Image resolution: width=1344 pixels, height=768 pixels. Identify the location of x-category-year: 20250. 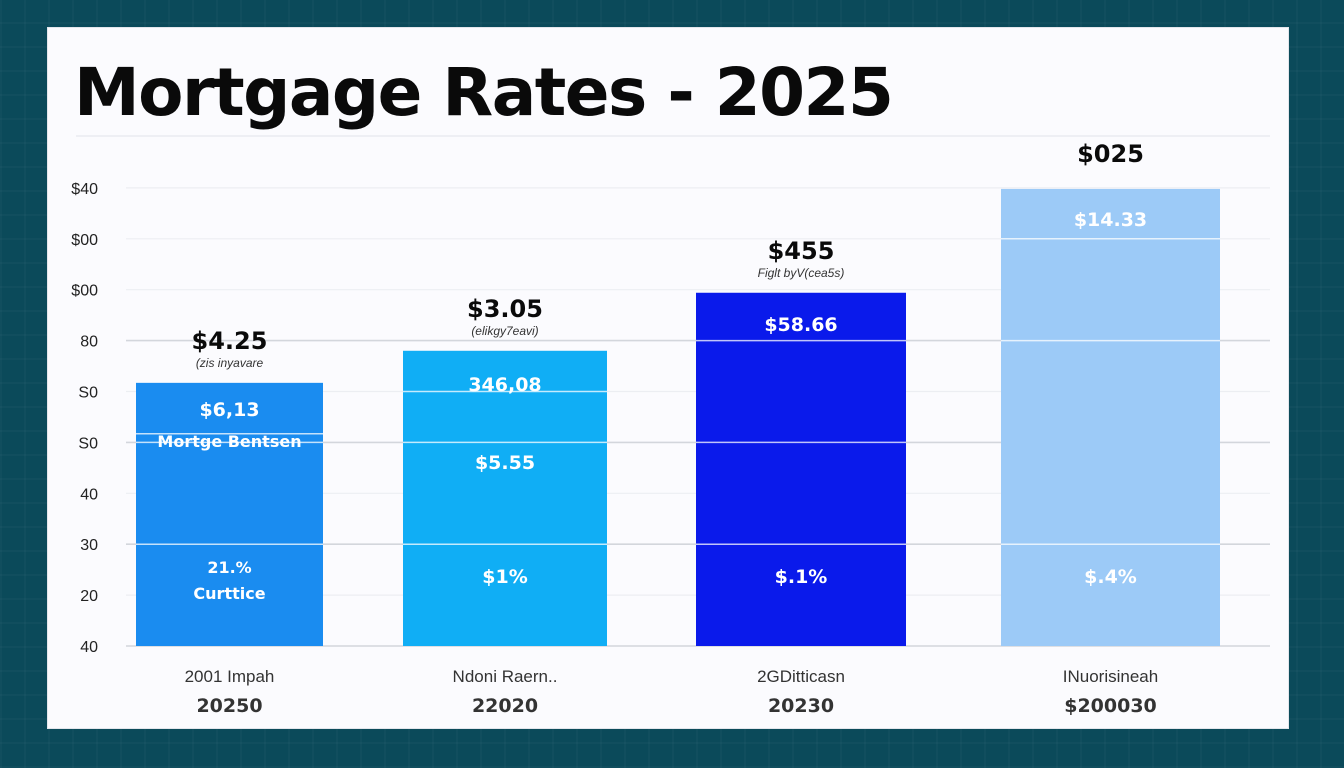
(229, 706).